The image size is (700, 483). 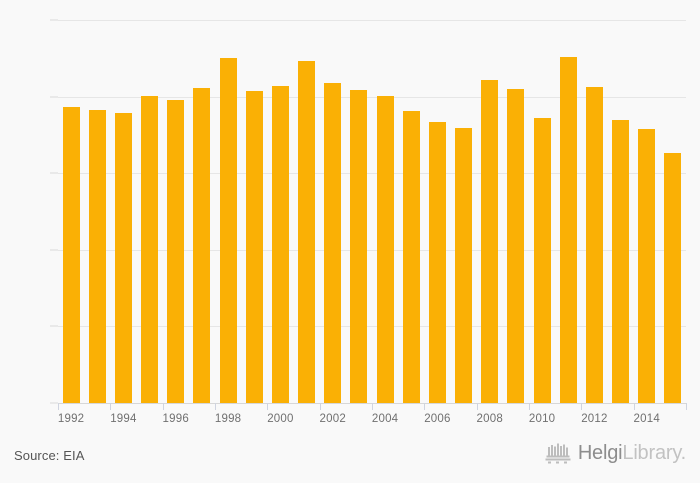 I want to click on x-tick-label: 2004, so click(x=385, y=419).